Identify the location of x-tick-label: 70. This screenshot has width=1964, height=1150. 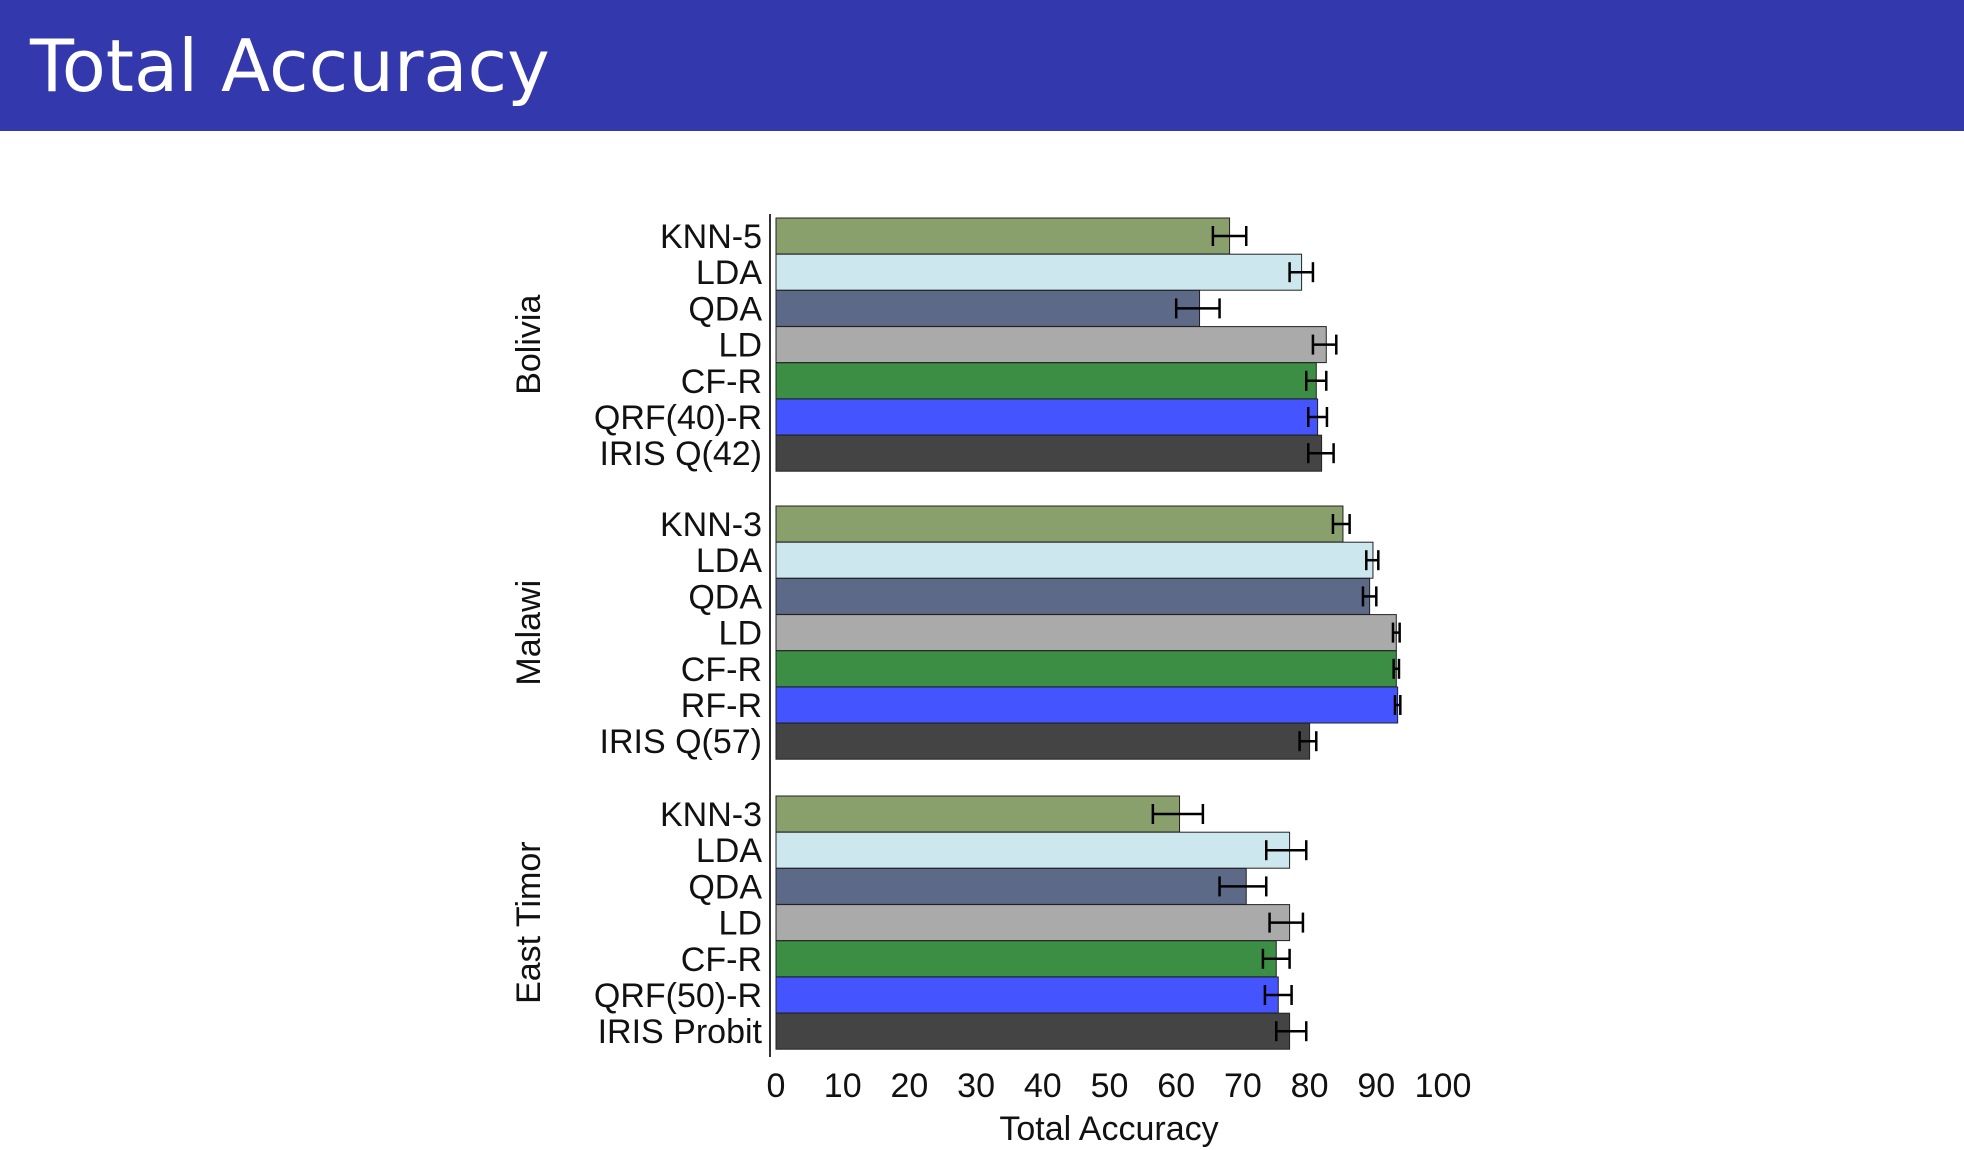
(1243, 1086).